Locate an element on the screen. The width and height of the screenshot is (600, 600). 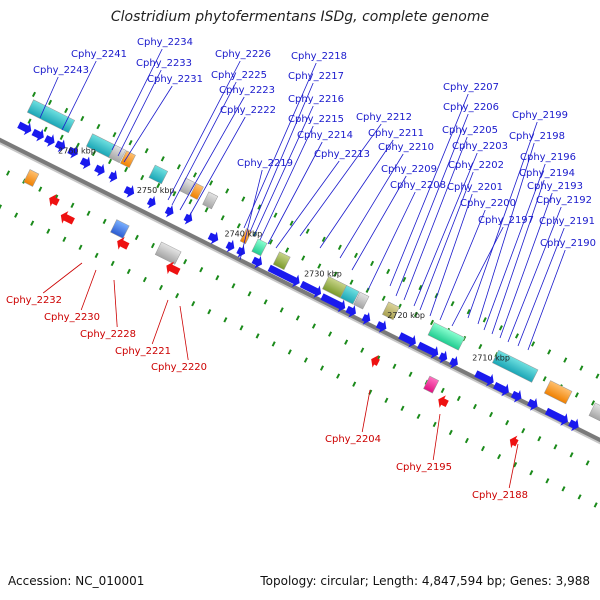
scale-label: 2760 kbp is located at coordinates (77, 150).